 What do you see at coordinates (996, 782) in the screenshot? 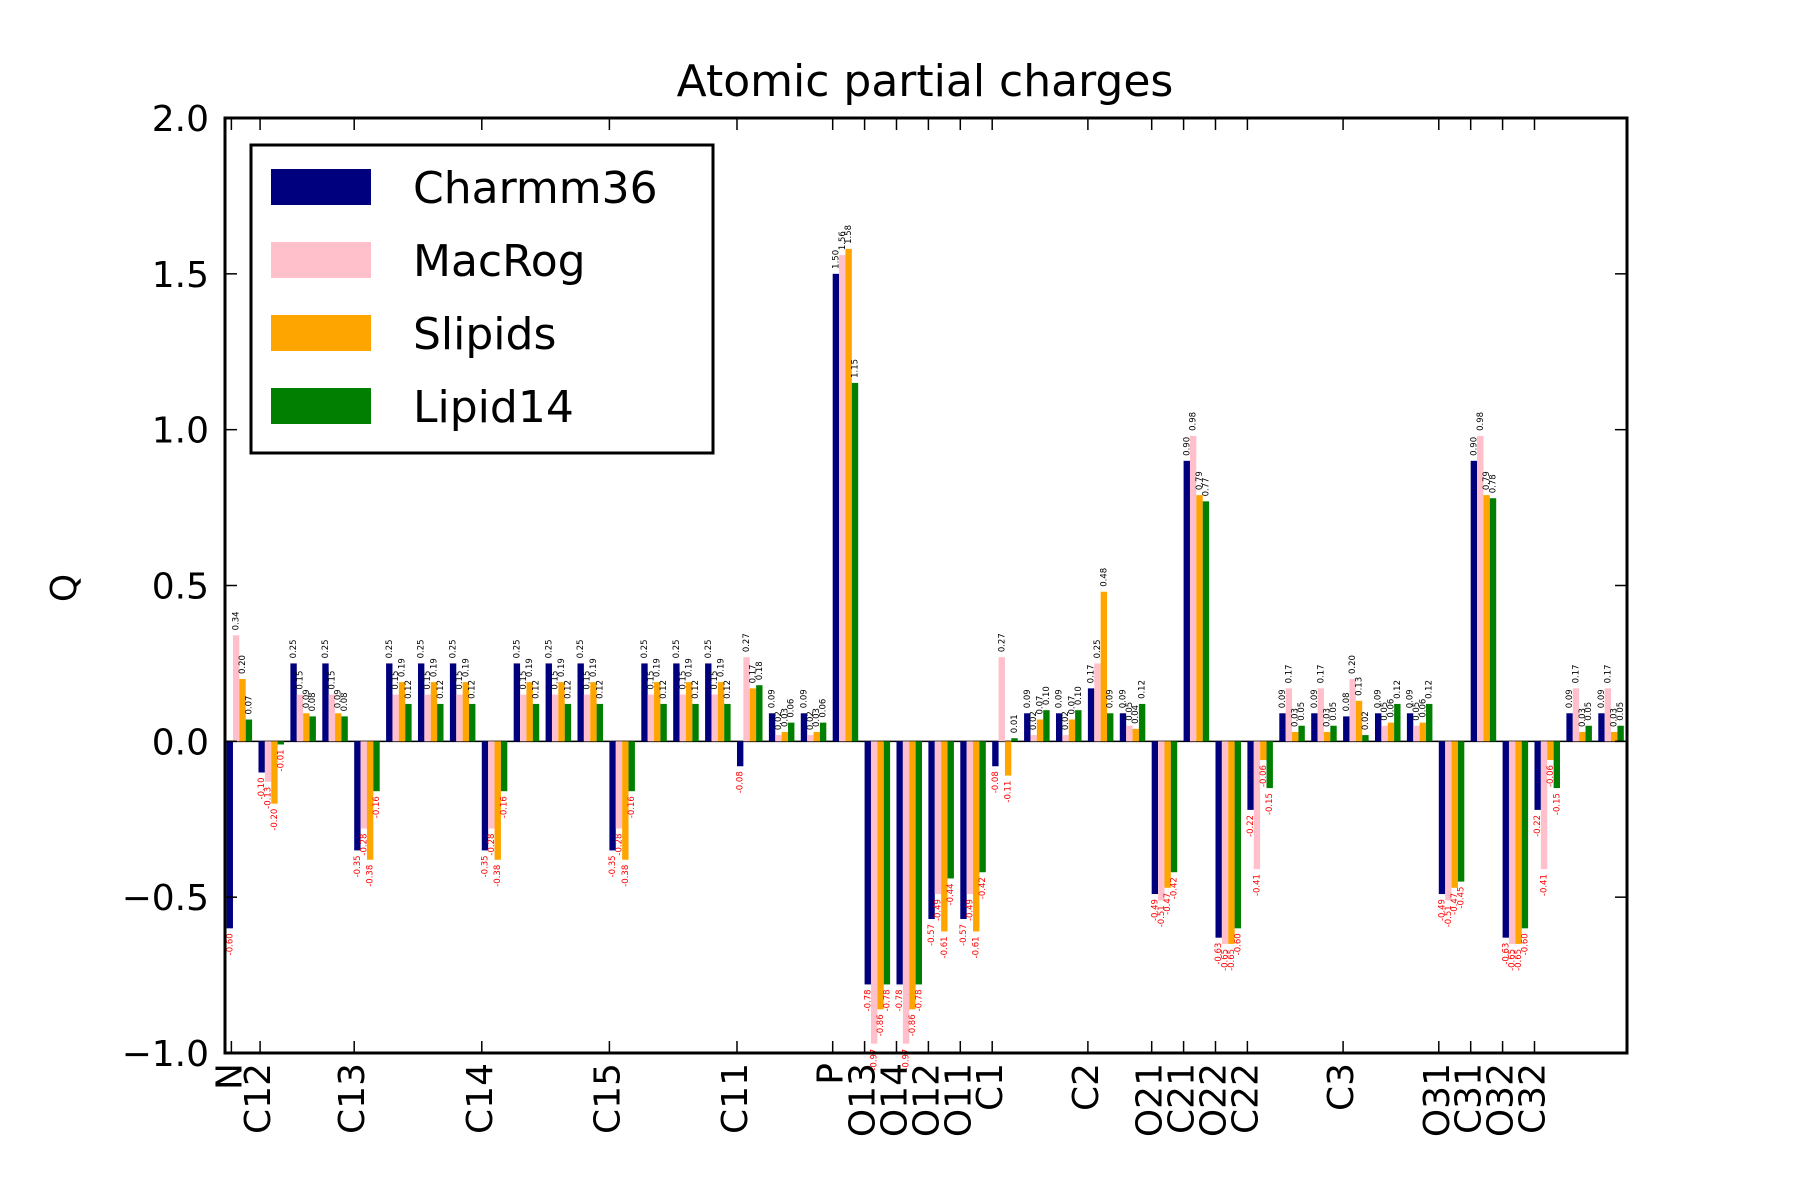
I see `data-label-charmm36-24: -0.08` at bounding box center [996, 782].